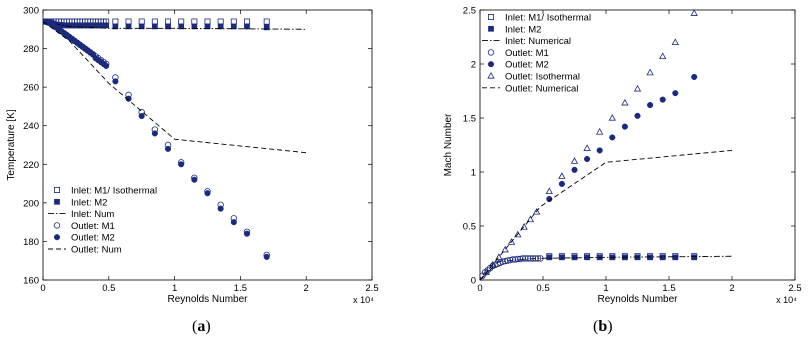  Describe the element at coordinates (96, 250) in the screenshot. I see `legend-label: Outlet: Num` at that location.